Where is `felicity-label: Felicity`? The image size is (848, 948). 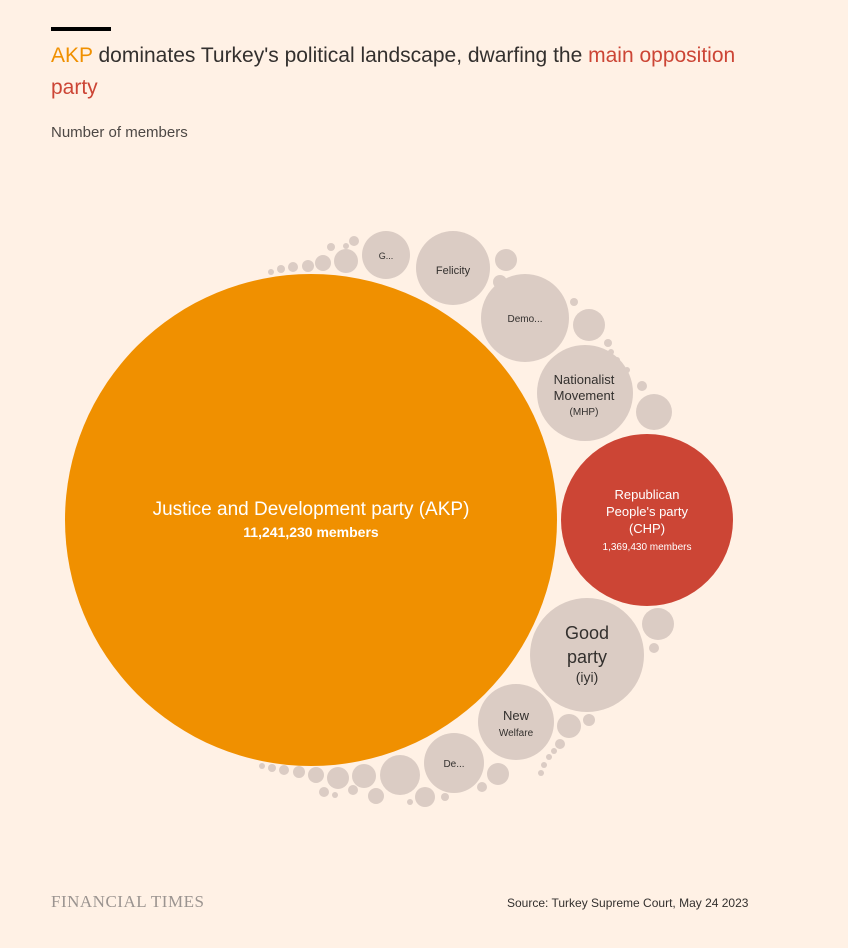
felicity-label: Felicity is located at coordinates (453, 271).